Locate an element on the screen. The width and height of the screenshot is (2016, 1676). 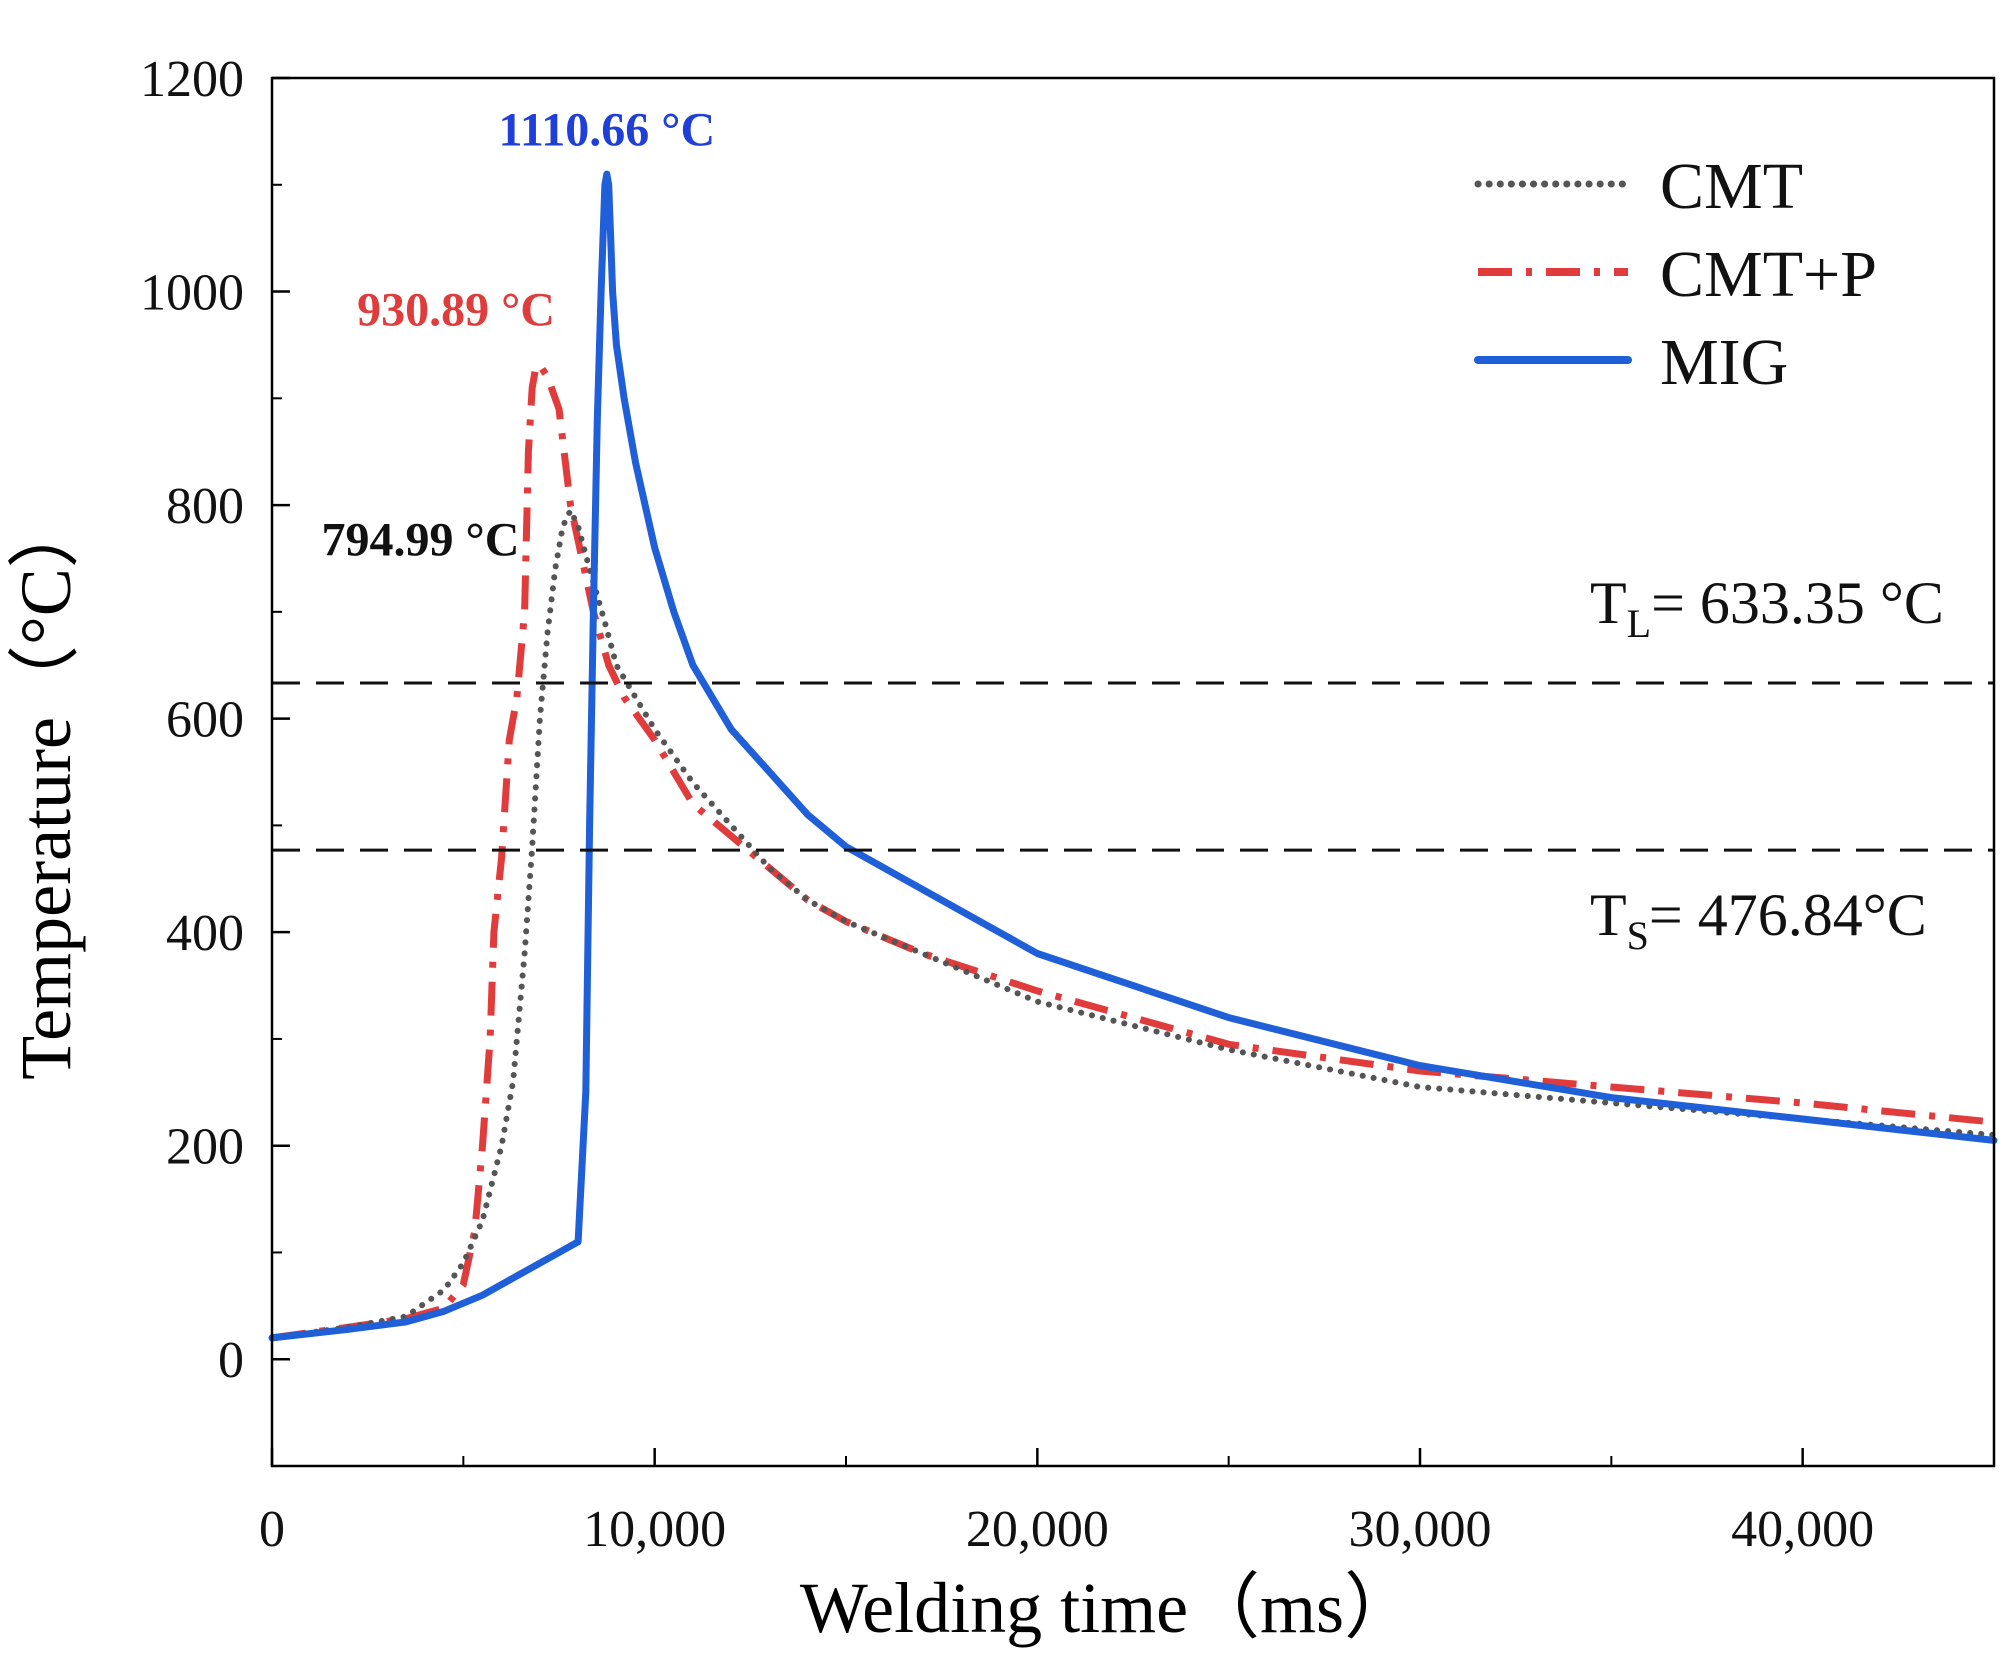
y-axis-label: Temperature（°C） is located at coordinates (46, 788).